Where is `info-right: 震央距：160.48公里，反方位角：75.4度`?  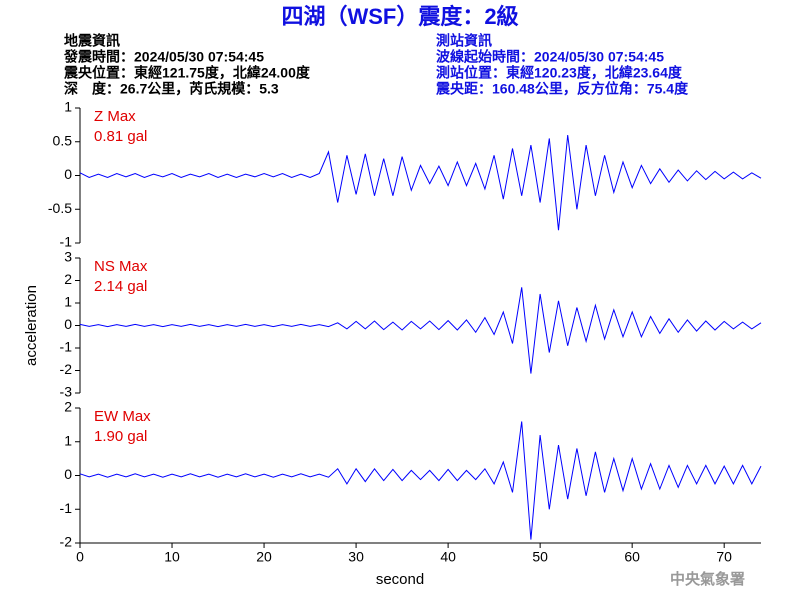 info-right: 震央距：160.48公里，反方位角：75.4度 is located at coordinates (562, 89).